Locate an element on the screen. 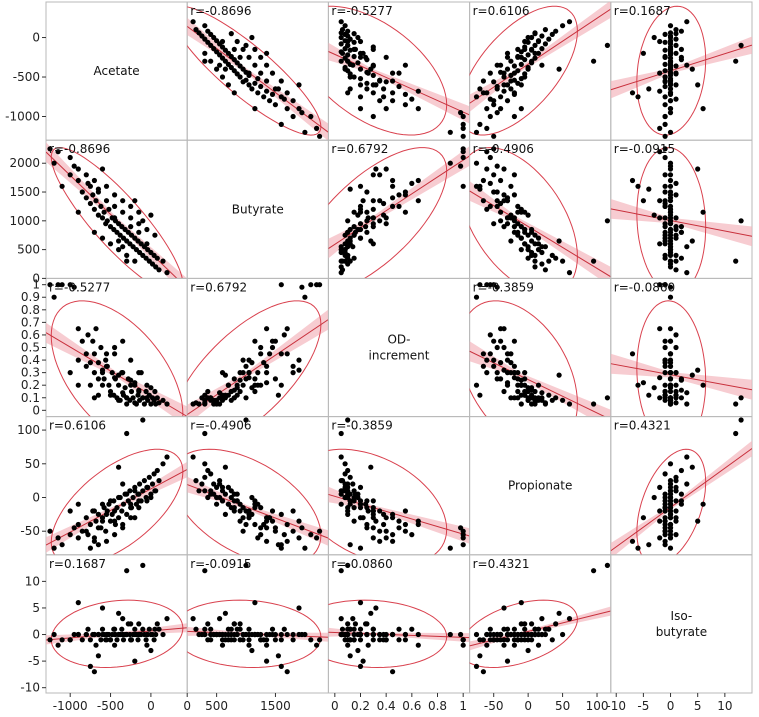 This screenshot has width=759, height=717. x-tick-label: 0 is located at coordinates (335, 706).